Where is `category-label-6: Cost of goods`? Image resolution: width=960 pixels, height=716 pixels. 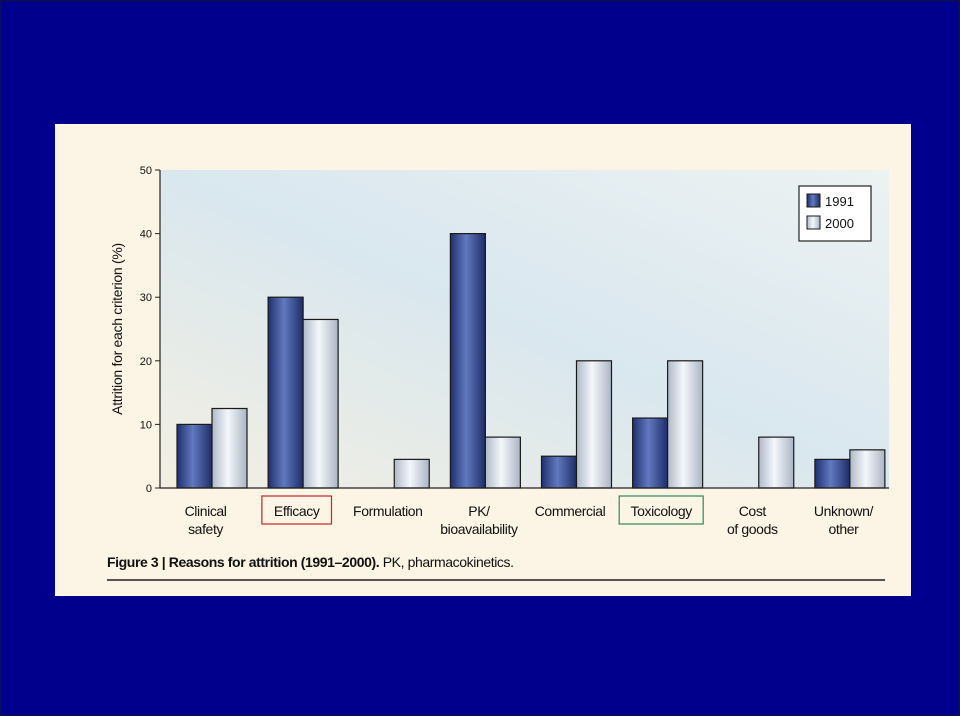
category-label-6: Cost of goods is located at coordinates (752, 520).